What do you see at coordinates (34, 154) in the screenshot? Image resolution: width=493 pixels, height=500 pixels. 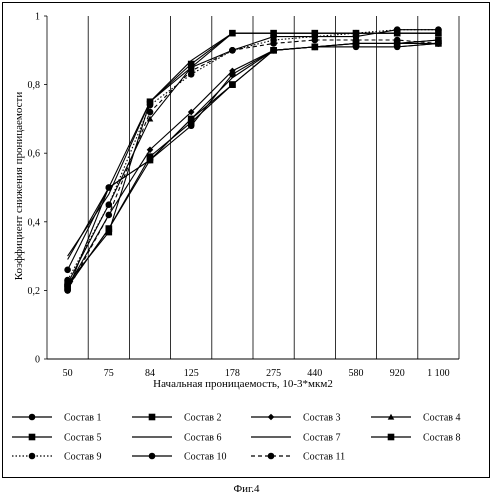 I see `y-tick-label: 0,6` at bounding box center [34, 154].